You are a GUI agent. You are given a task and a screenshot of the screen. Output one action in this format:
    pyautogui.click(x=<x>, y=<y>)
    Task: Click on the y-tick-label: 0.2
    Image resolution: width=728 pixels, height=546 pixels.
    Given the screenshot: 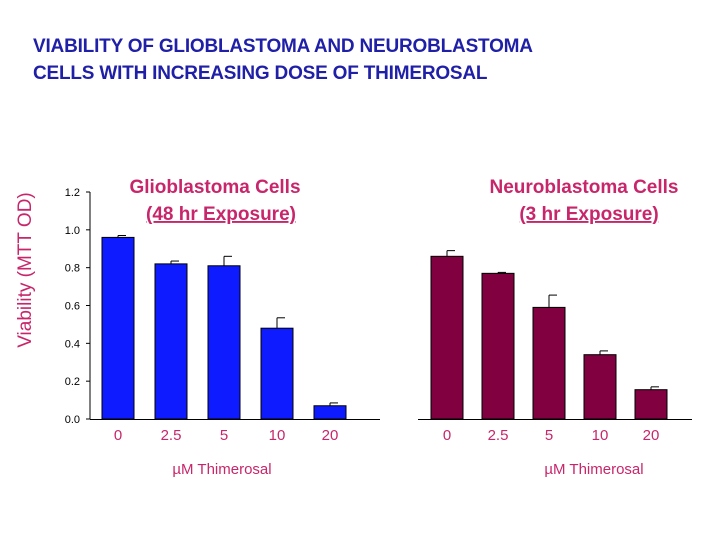 What is the action you would take?
    pyautogui.click(x=72, y=382)
    